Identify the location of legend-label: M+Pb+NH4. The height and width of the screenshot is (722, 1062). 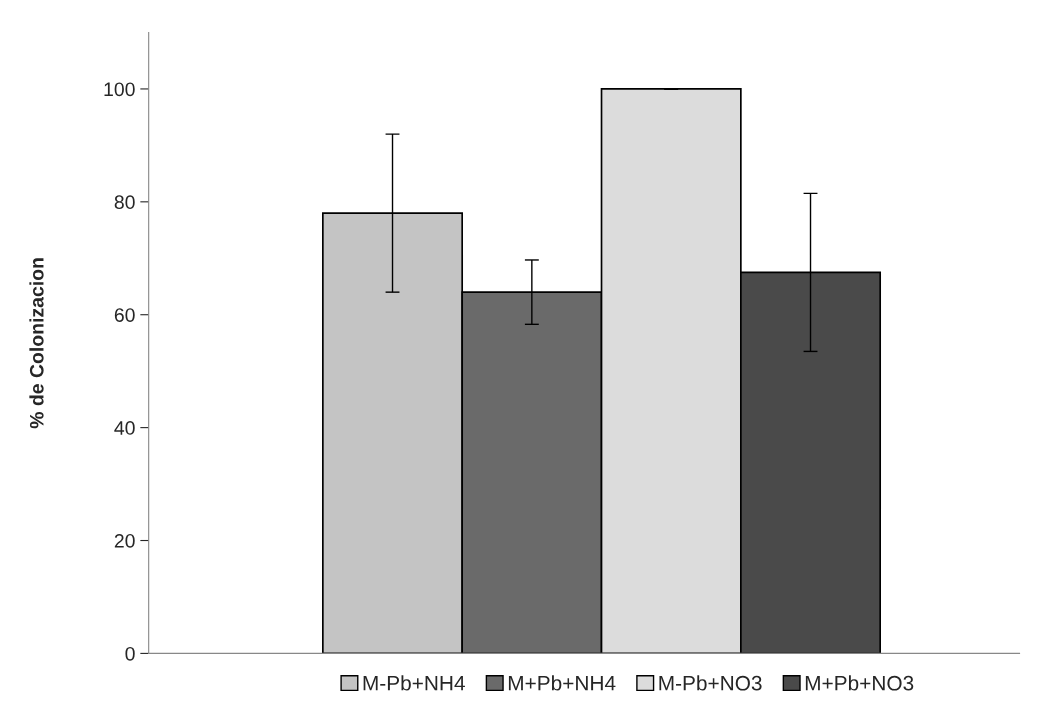
(562, 683).